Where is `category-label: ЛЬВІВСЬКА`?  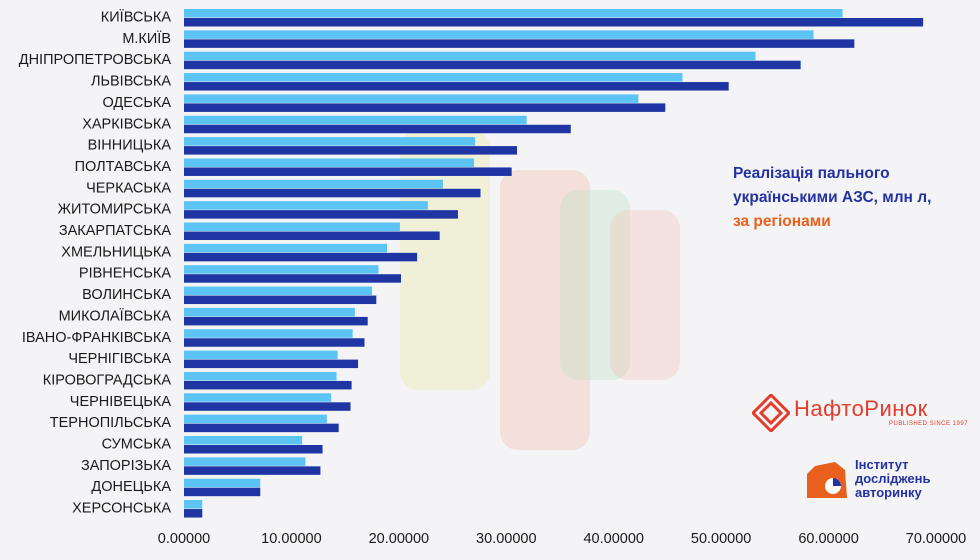 category-label: ЛЬВІВСЬКА is located at coordinates (131, 82).